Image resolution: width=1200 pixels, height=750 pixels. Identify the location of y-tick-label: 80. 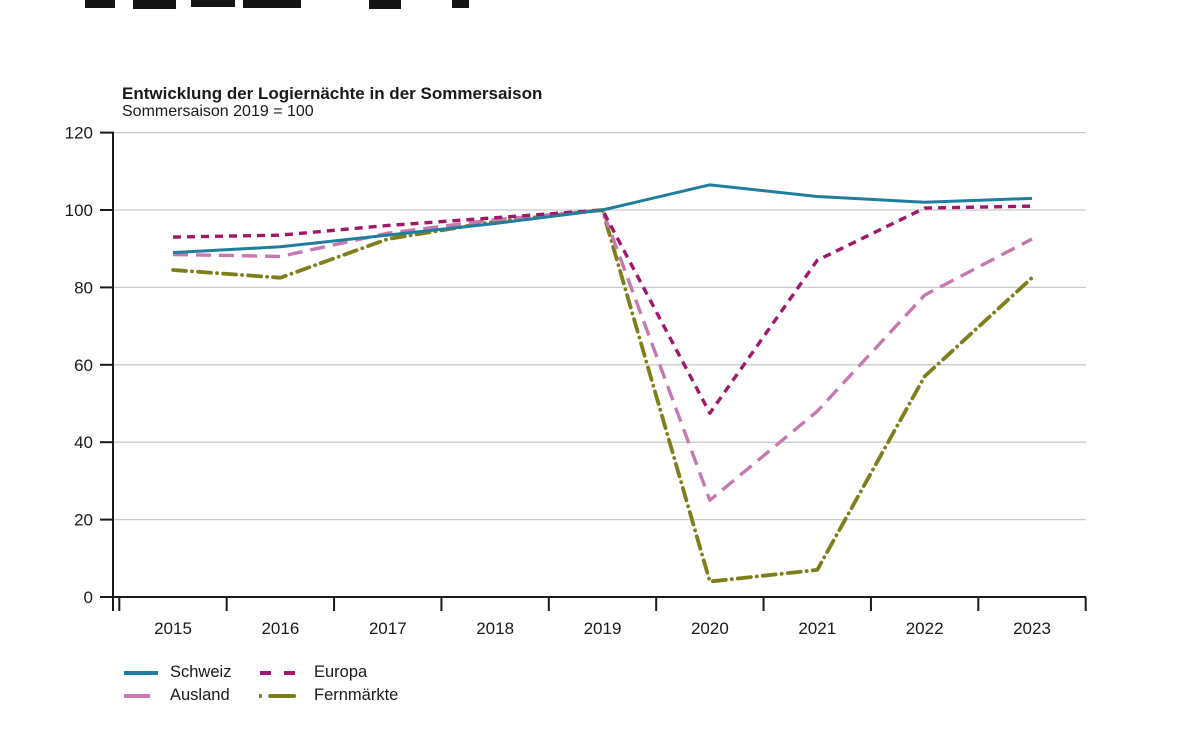
(83, 287).